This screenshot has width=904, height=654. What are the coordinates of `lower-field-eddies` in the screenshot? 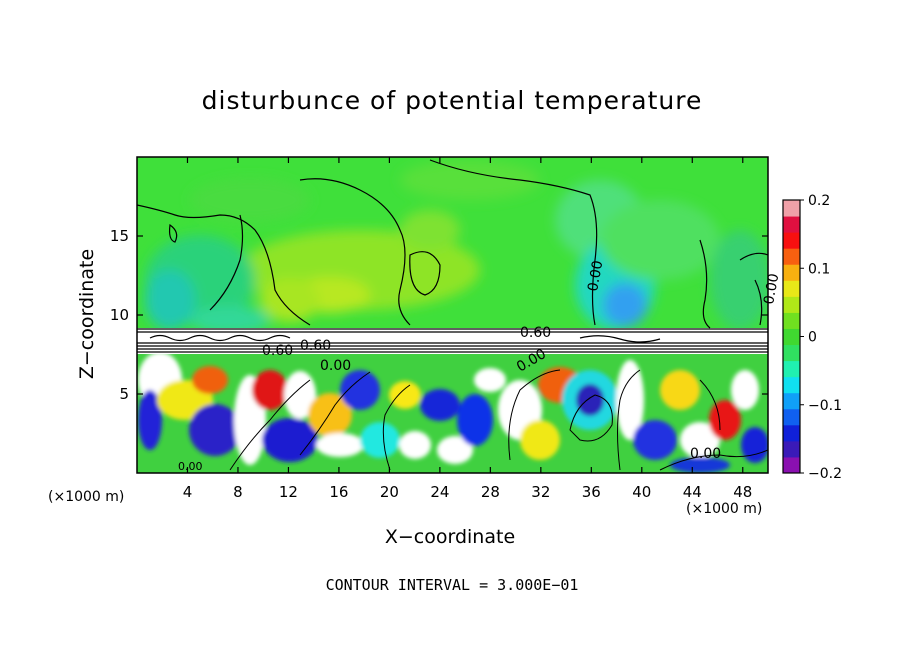 It's located at (453, 412).